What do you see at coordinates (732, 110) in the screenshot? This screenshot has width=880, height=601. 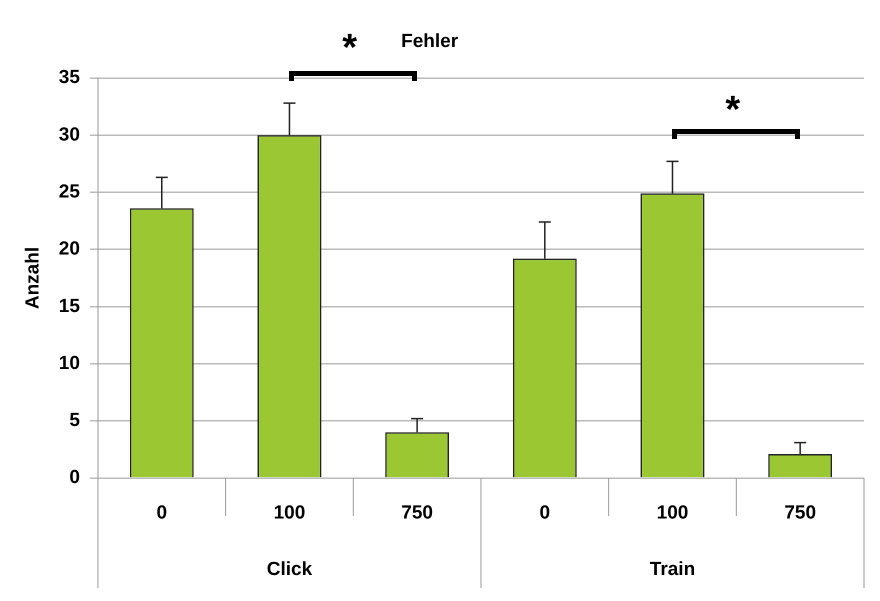 I see `annotation: *` at bounding box center [732, 110].